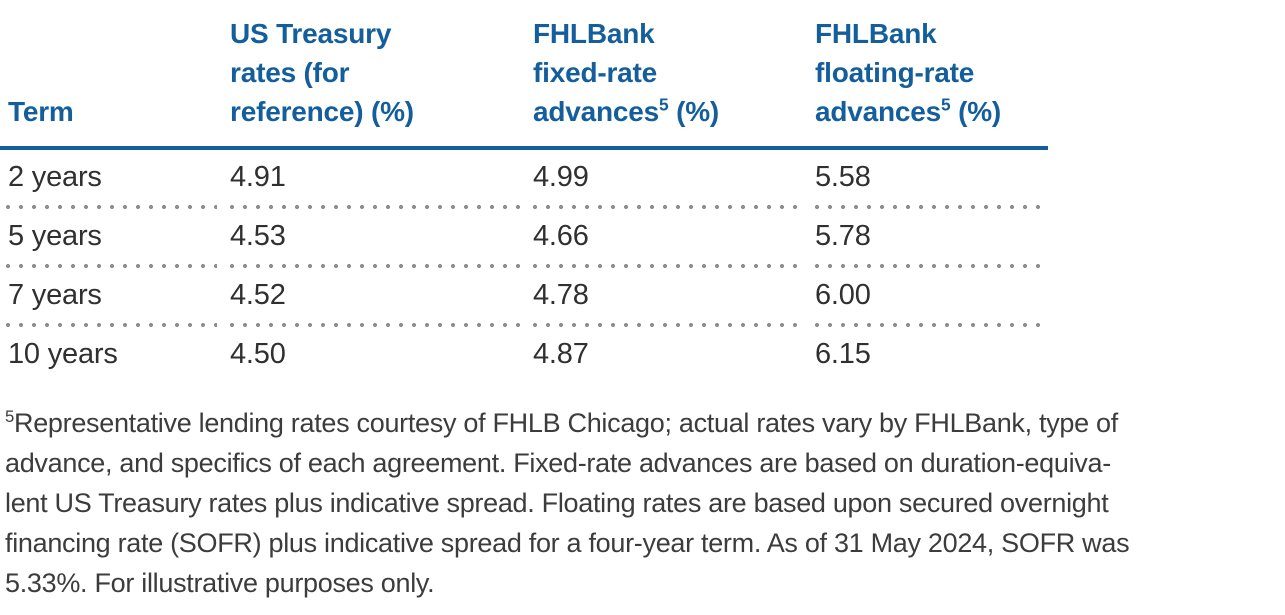 This screenshot has height=615, width=1285. I want to click on column-header-fhlbank-floating: FHLBank floating-rate advances5 (%), so click(931, 80).